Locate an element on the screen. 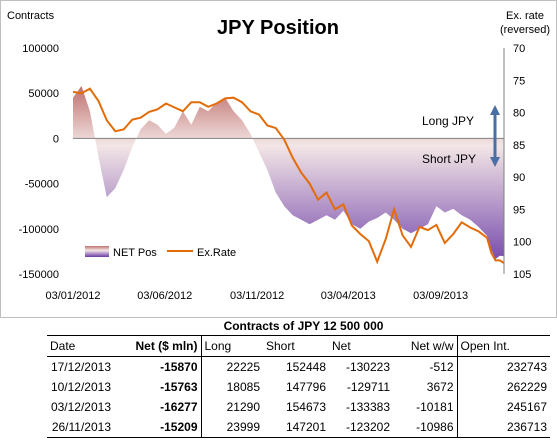 Image resolution: width=557 pixels, height=440 pixels. y-left-tick-label: -150000 is located at coordinates (39, 275).